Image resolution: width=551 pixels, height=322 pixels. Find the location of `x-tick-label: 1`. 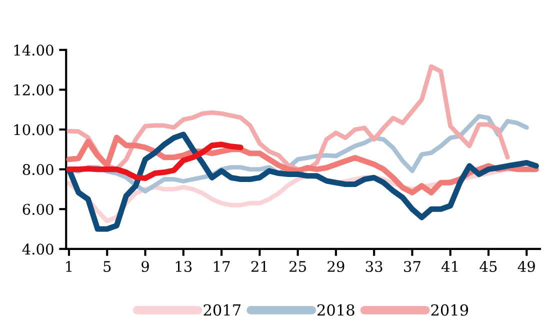

x-tick-label: 1 is located at coordinates (69, 266).